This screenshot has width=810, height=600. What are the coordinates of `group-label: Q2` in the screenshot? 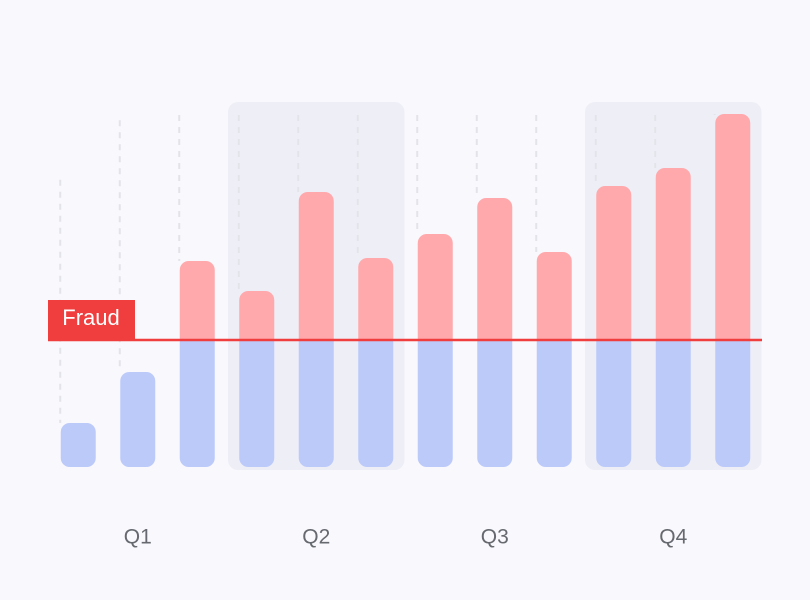 It's located at (316, 537).